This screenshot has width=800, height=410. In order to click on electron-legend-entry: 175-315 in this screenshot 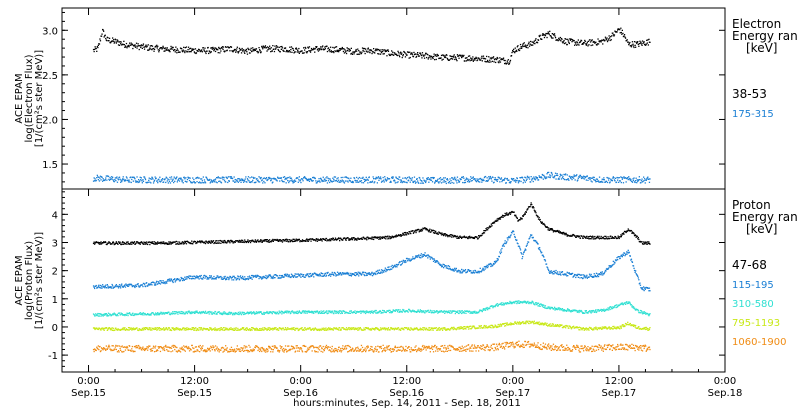, I will do `click(753, 114)`.